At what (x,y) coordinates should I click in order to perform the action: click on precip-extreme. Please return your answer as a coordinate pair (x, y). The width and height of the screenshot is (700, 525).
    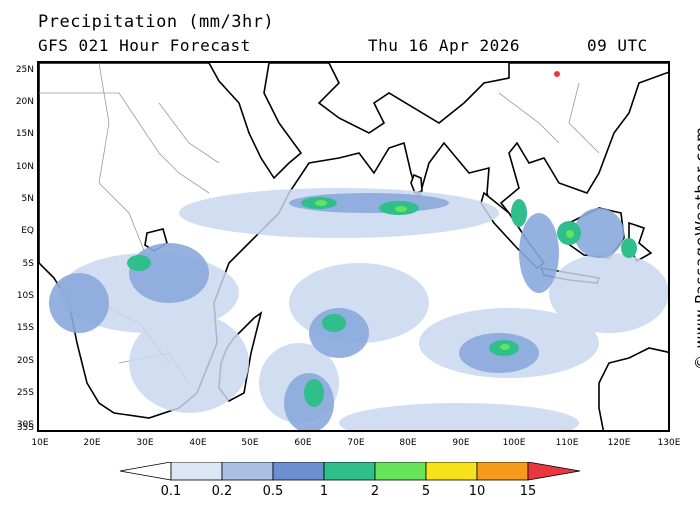
    Looking at the image, I should click on (557, 74).